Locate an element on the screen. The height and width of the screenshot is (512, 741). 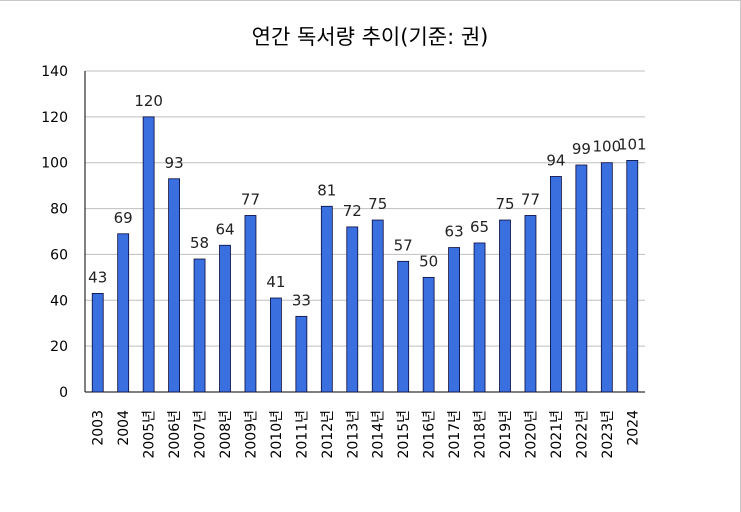
data-label: 94 is located at coordinates (555, 160).